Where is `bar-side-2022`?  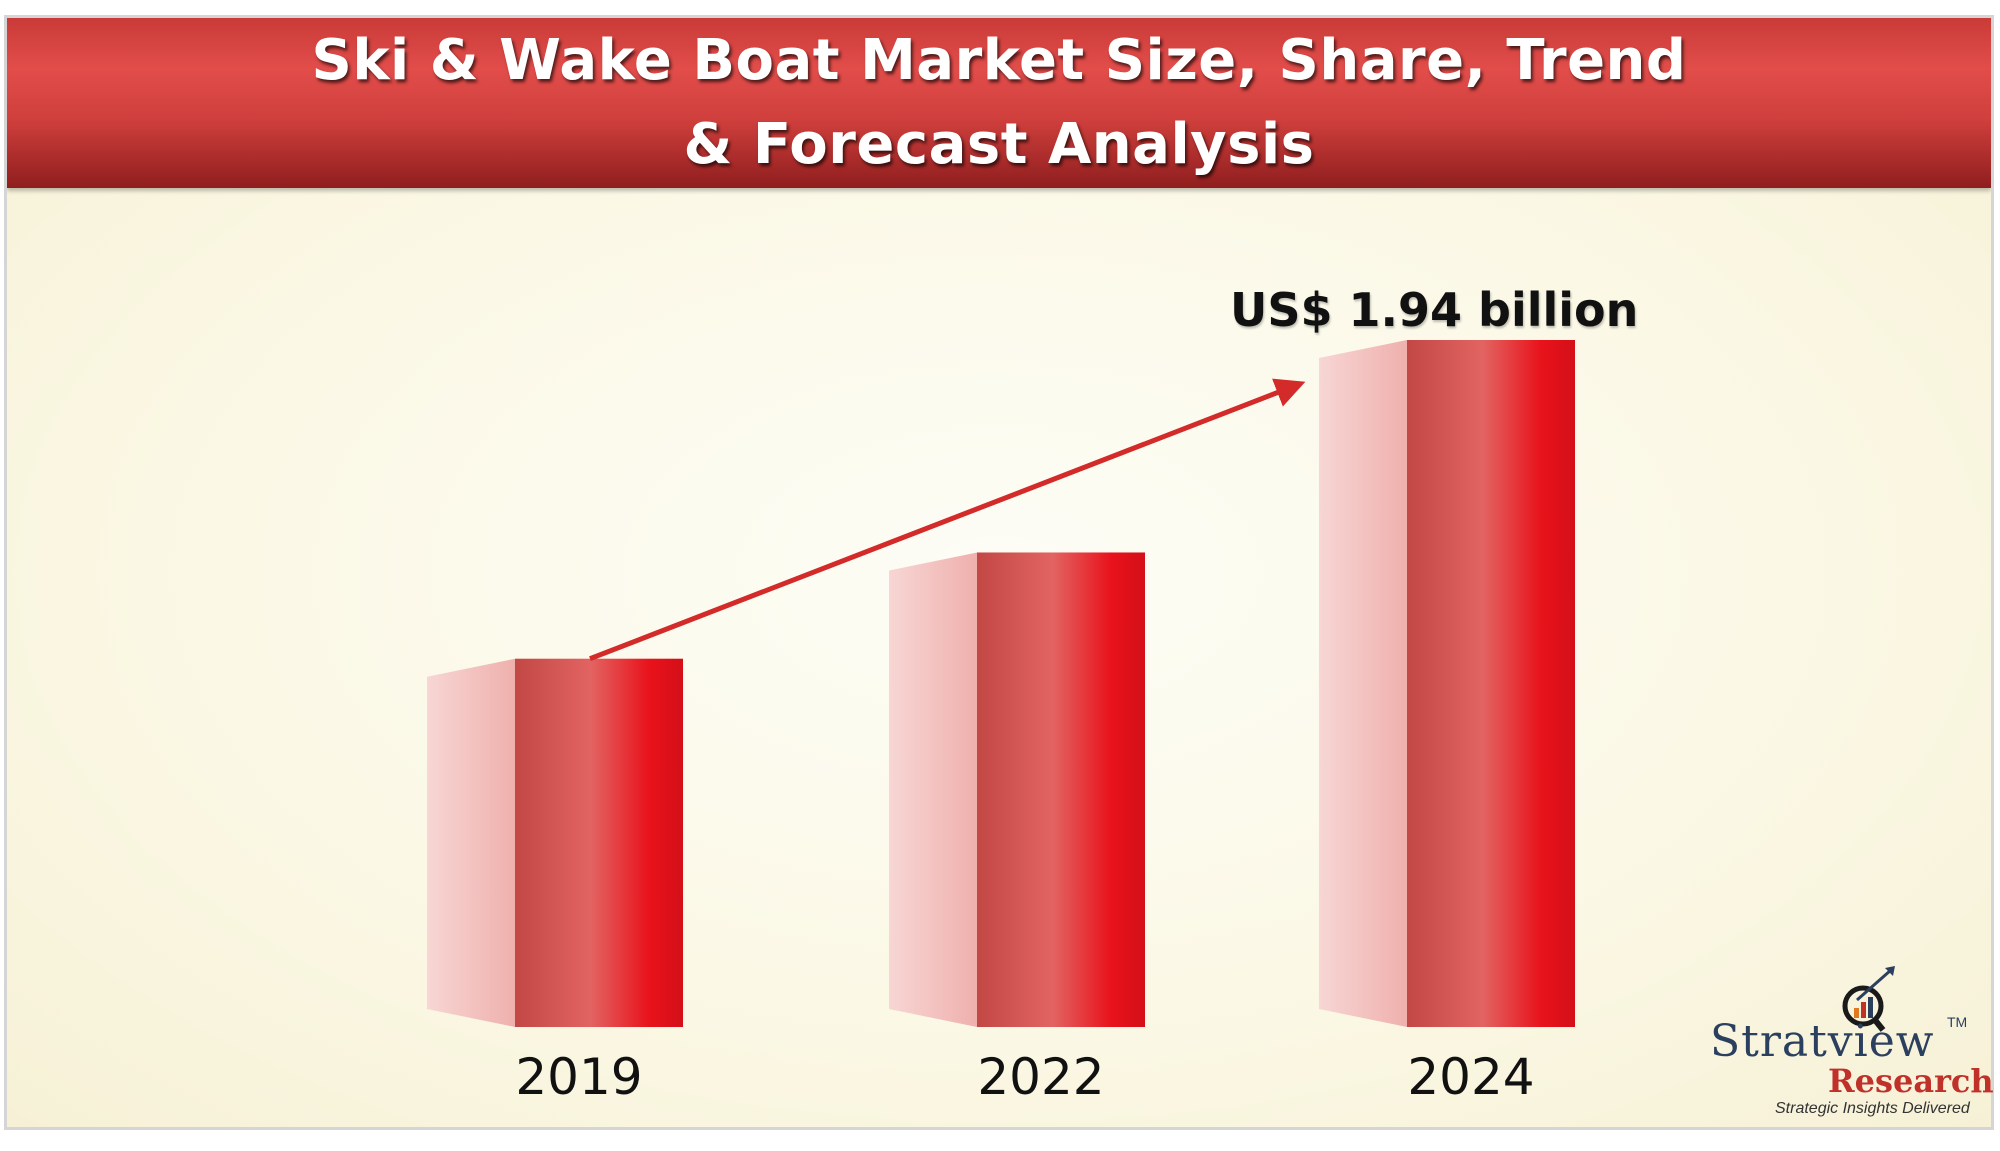 bar-side-2022 is located at coordinates (933, 789).